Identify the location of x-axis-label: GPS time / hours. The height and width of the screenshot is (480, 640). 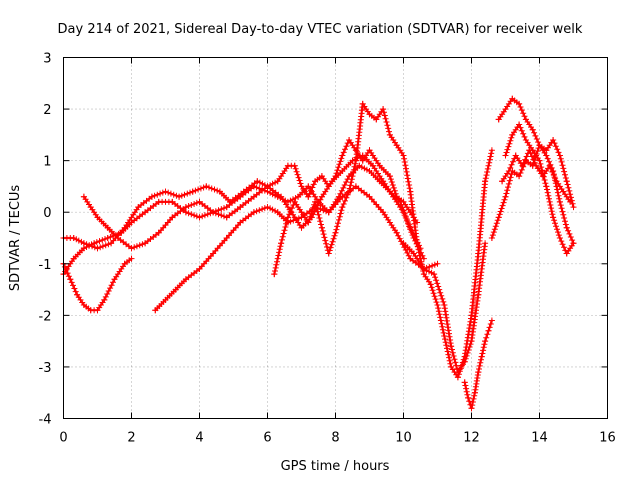
(335, 466).